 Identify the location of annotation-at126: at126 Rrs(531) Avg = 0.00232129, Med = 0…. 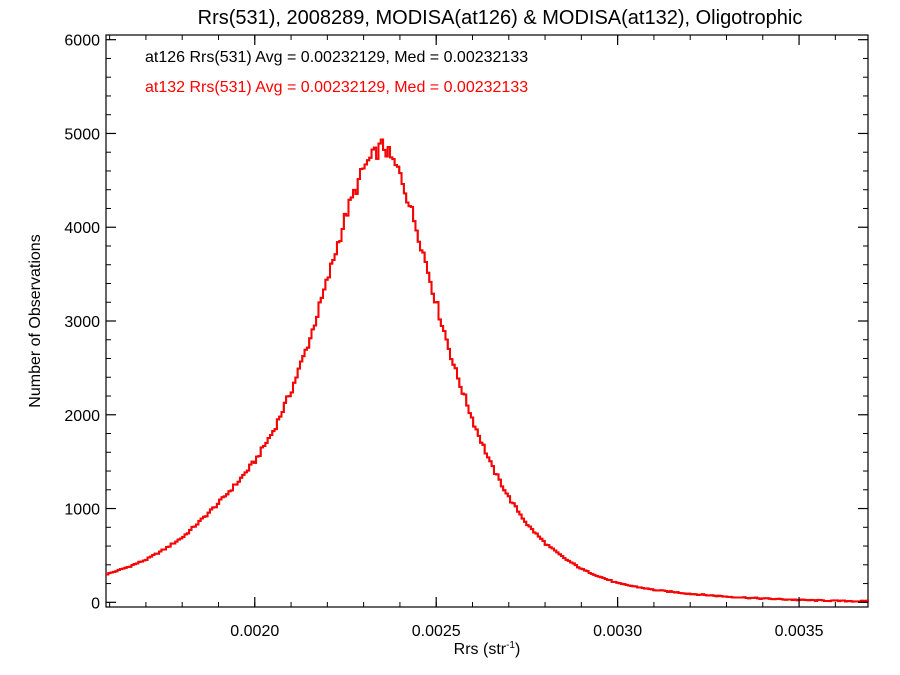
(336, 57).